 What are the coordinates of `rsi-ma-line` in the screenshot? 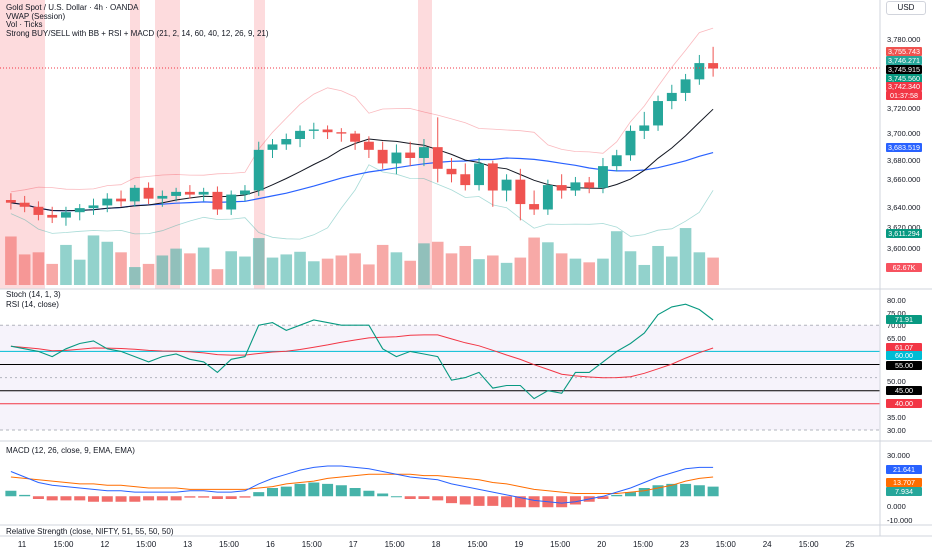 It's located at (362, 356).